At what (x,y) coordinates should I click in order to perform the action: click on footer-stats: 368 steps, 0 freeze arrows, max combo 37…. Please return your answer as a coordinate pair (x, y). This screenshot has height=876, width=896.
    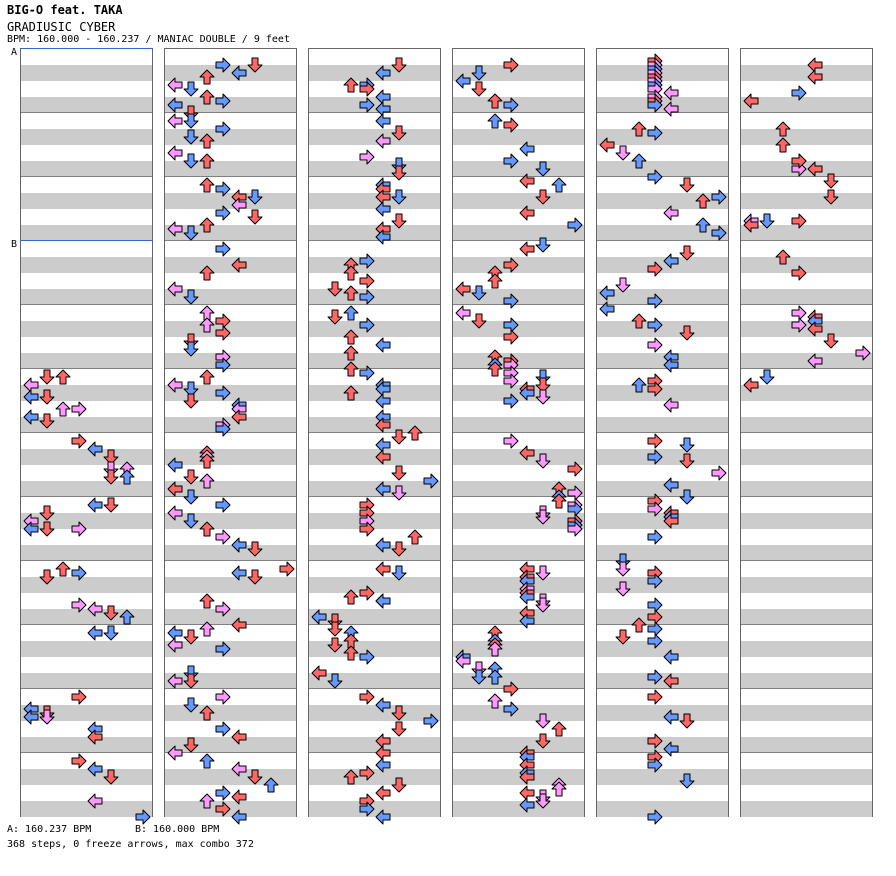
    Looking at the image, I should click on (130, 844).